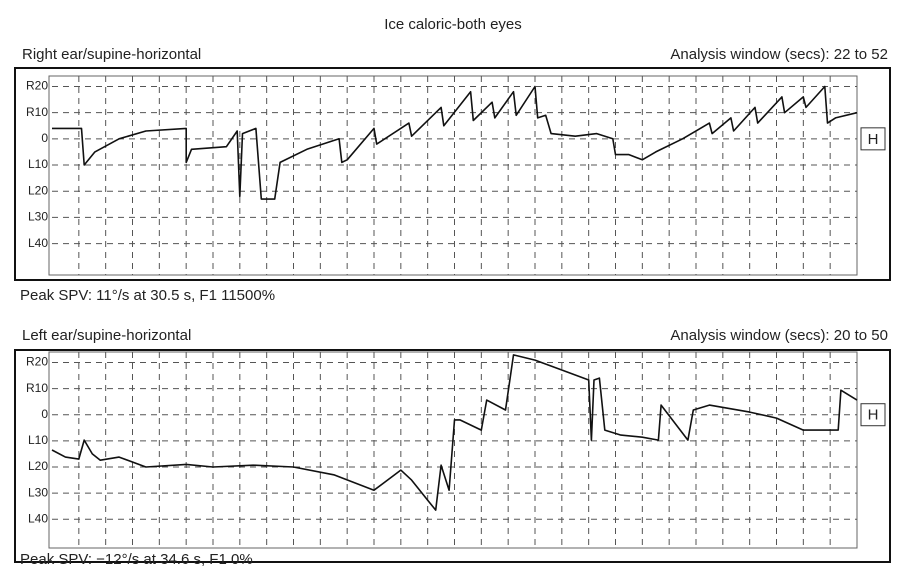  I want to click on analysis-window: Analysis window (secs): 20 to 50, so click(779, 335).